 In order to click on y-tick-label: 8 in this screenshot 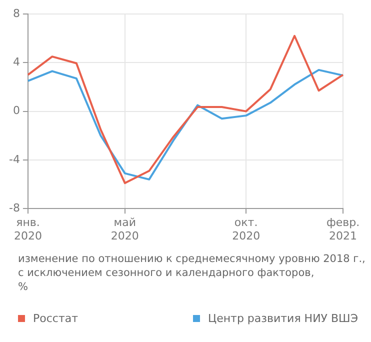, I will do `click(16, 13)`.